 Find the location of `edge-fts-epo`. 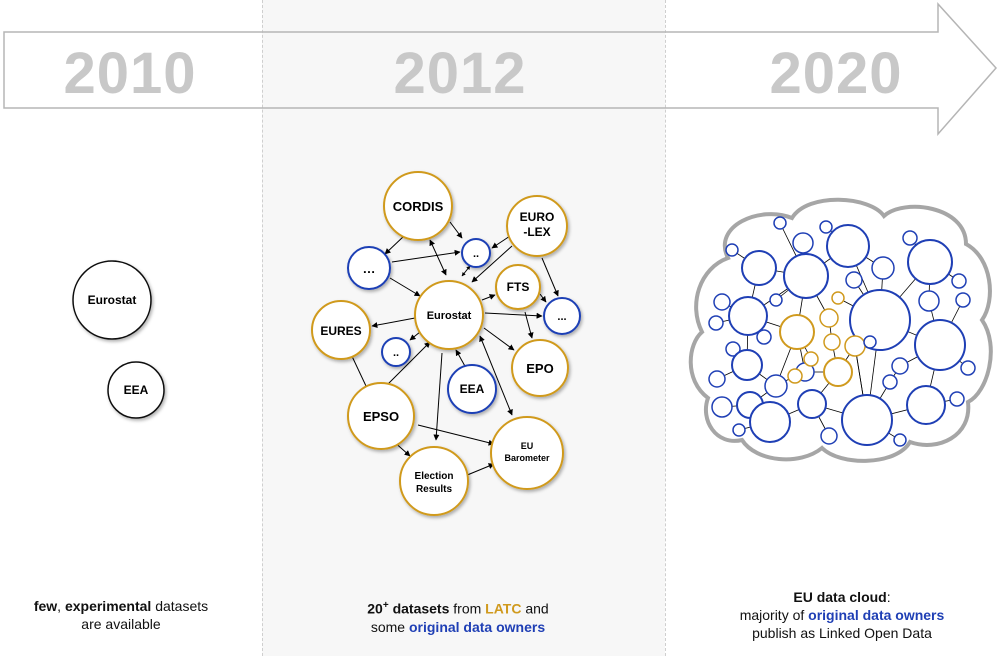

edge-fts-epo is located at coordinates (529, 325).